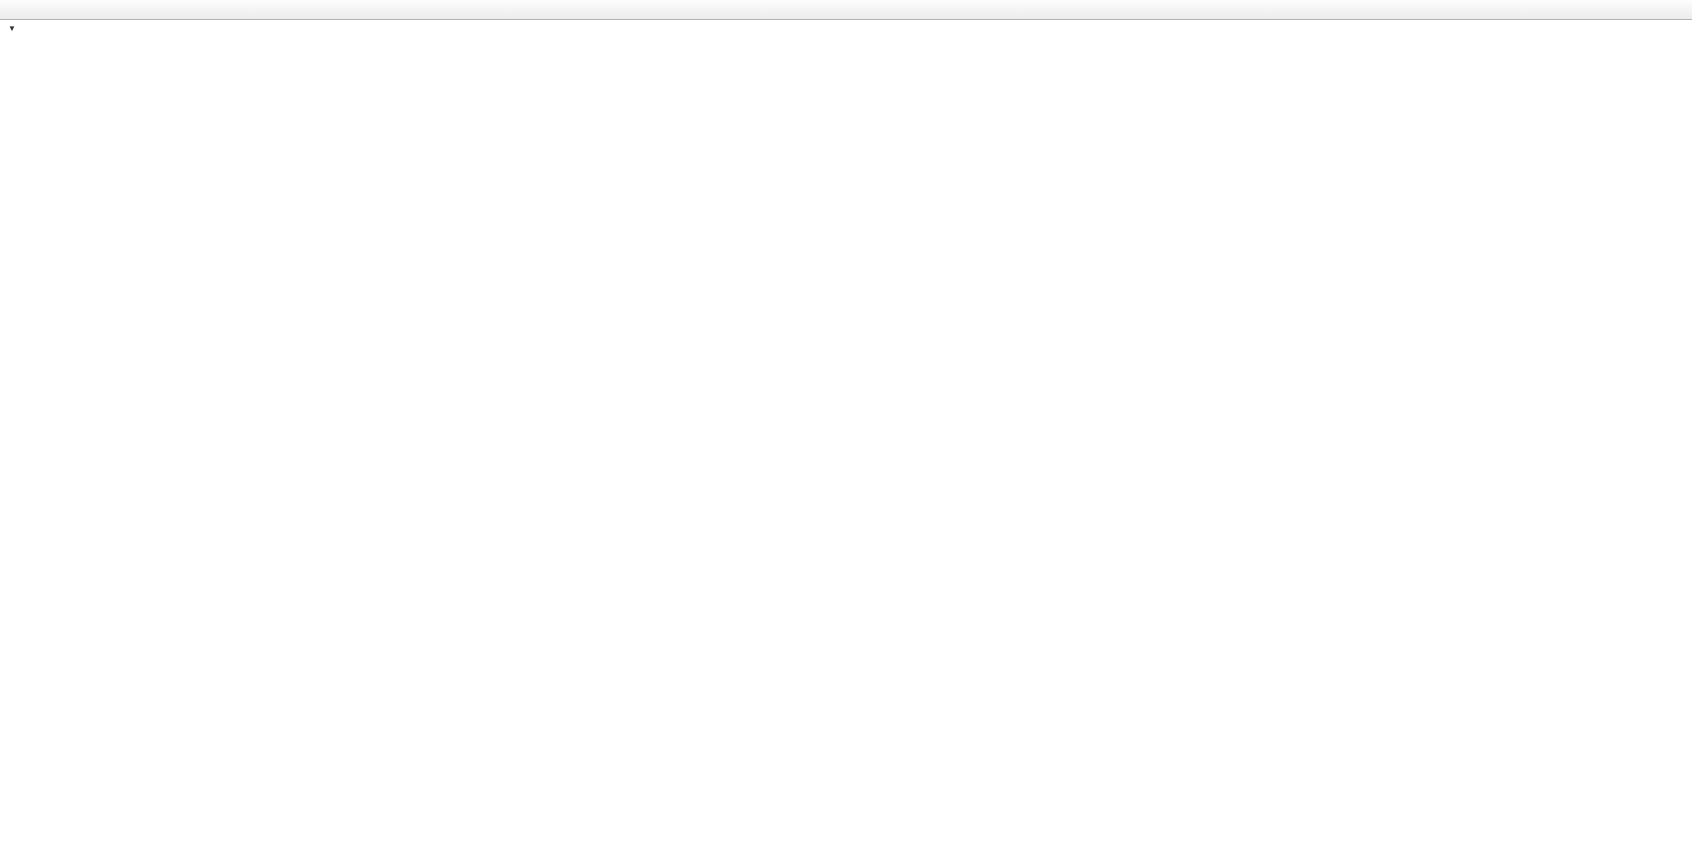  Describe the element at coordinates (12, 28) in the screenshot. I see `one-click-trading-toggle: ▼` at that location.